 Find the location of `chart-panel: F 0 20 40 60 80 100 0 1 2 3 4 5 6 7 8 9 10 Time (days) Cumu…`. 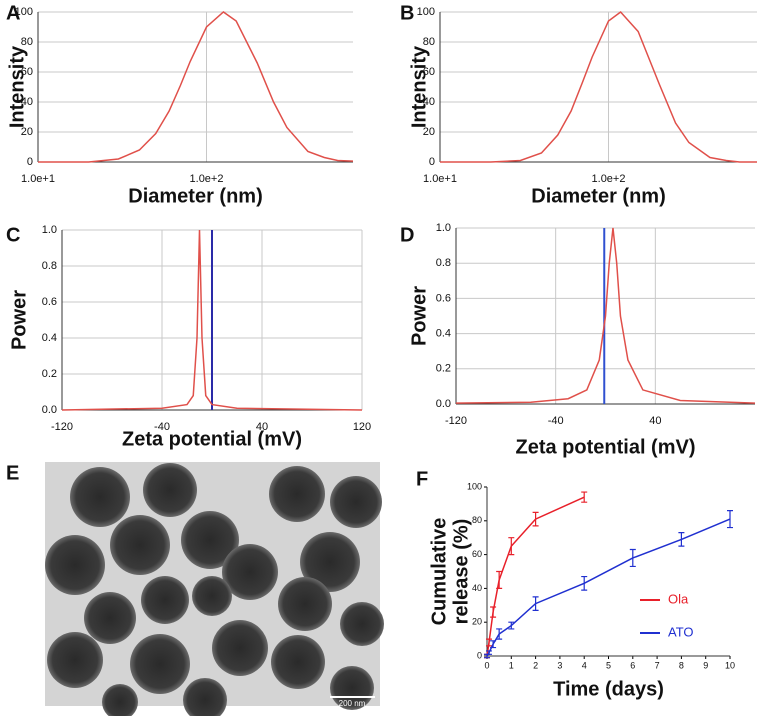

chart-panel: F 0 20 40 60 80 100 0 1 2 3 4 5 6 7 8 9 10 Time (days) Cumu… is located at coordinates (575, 584).